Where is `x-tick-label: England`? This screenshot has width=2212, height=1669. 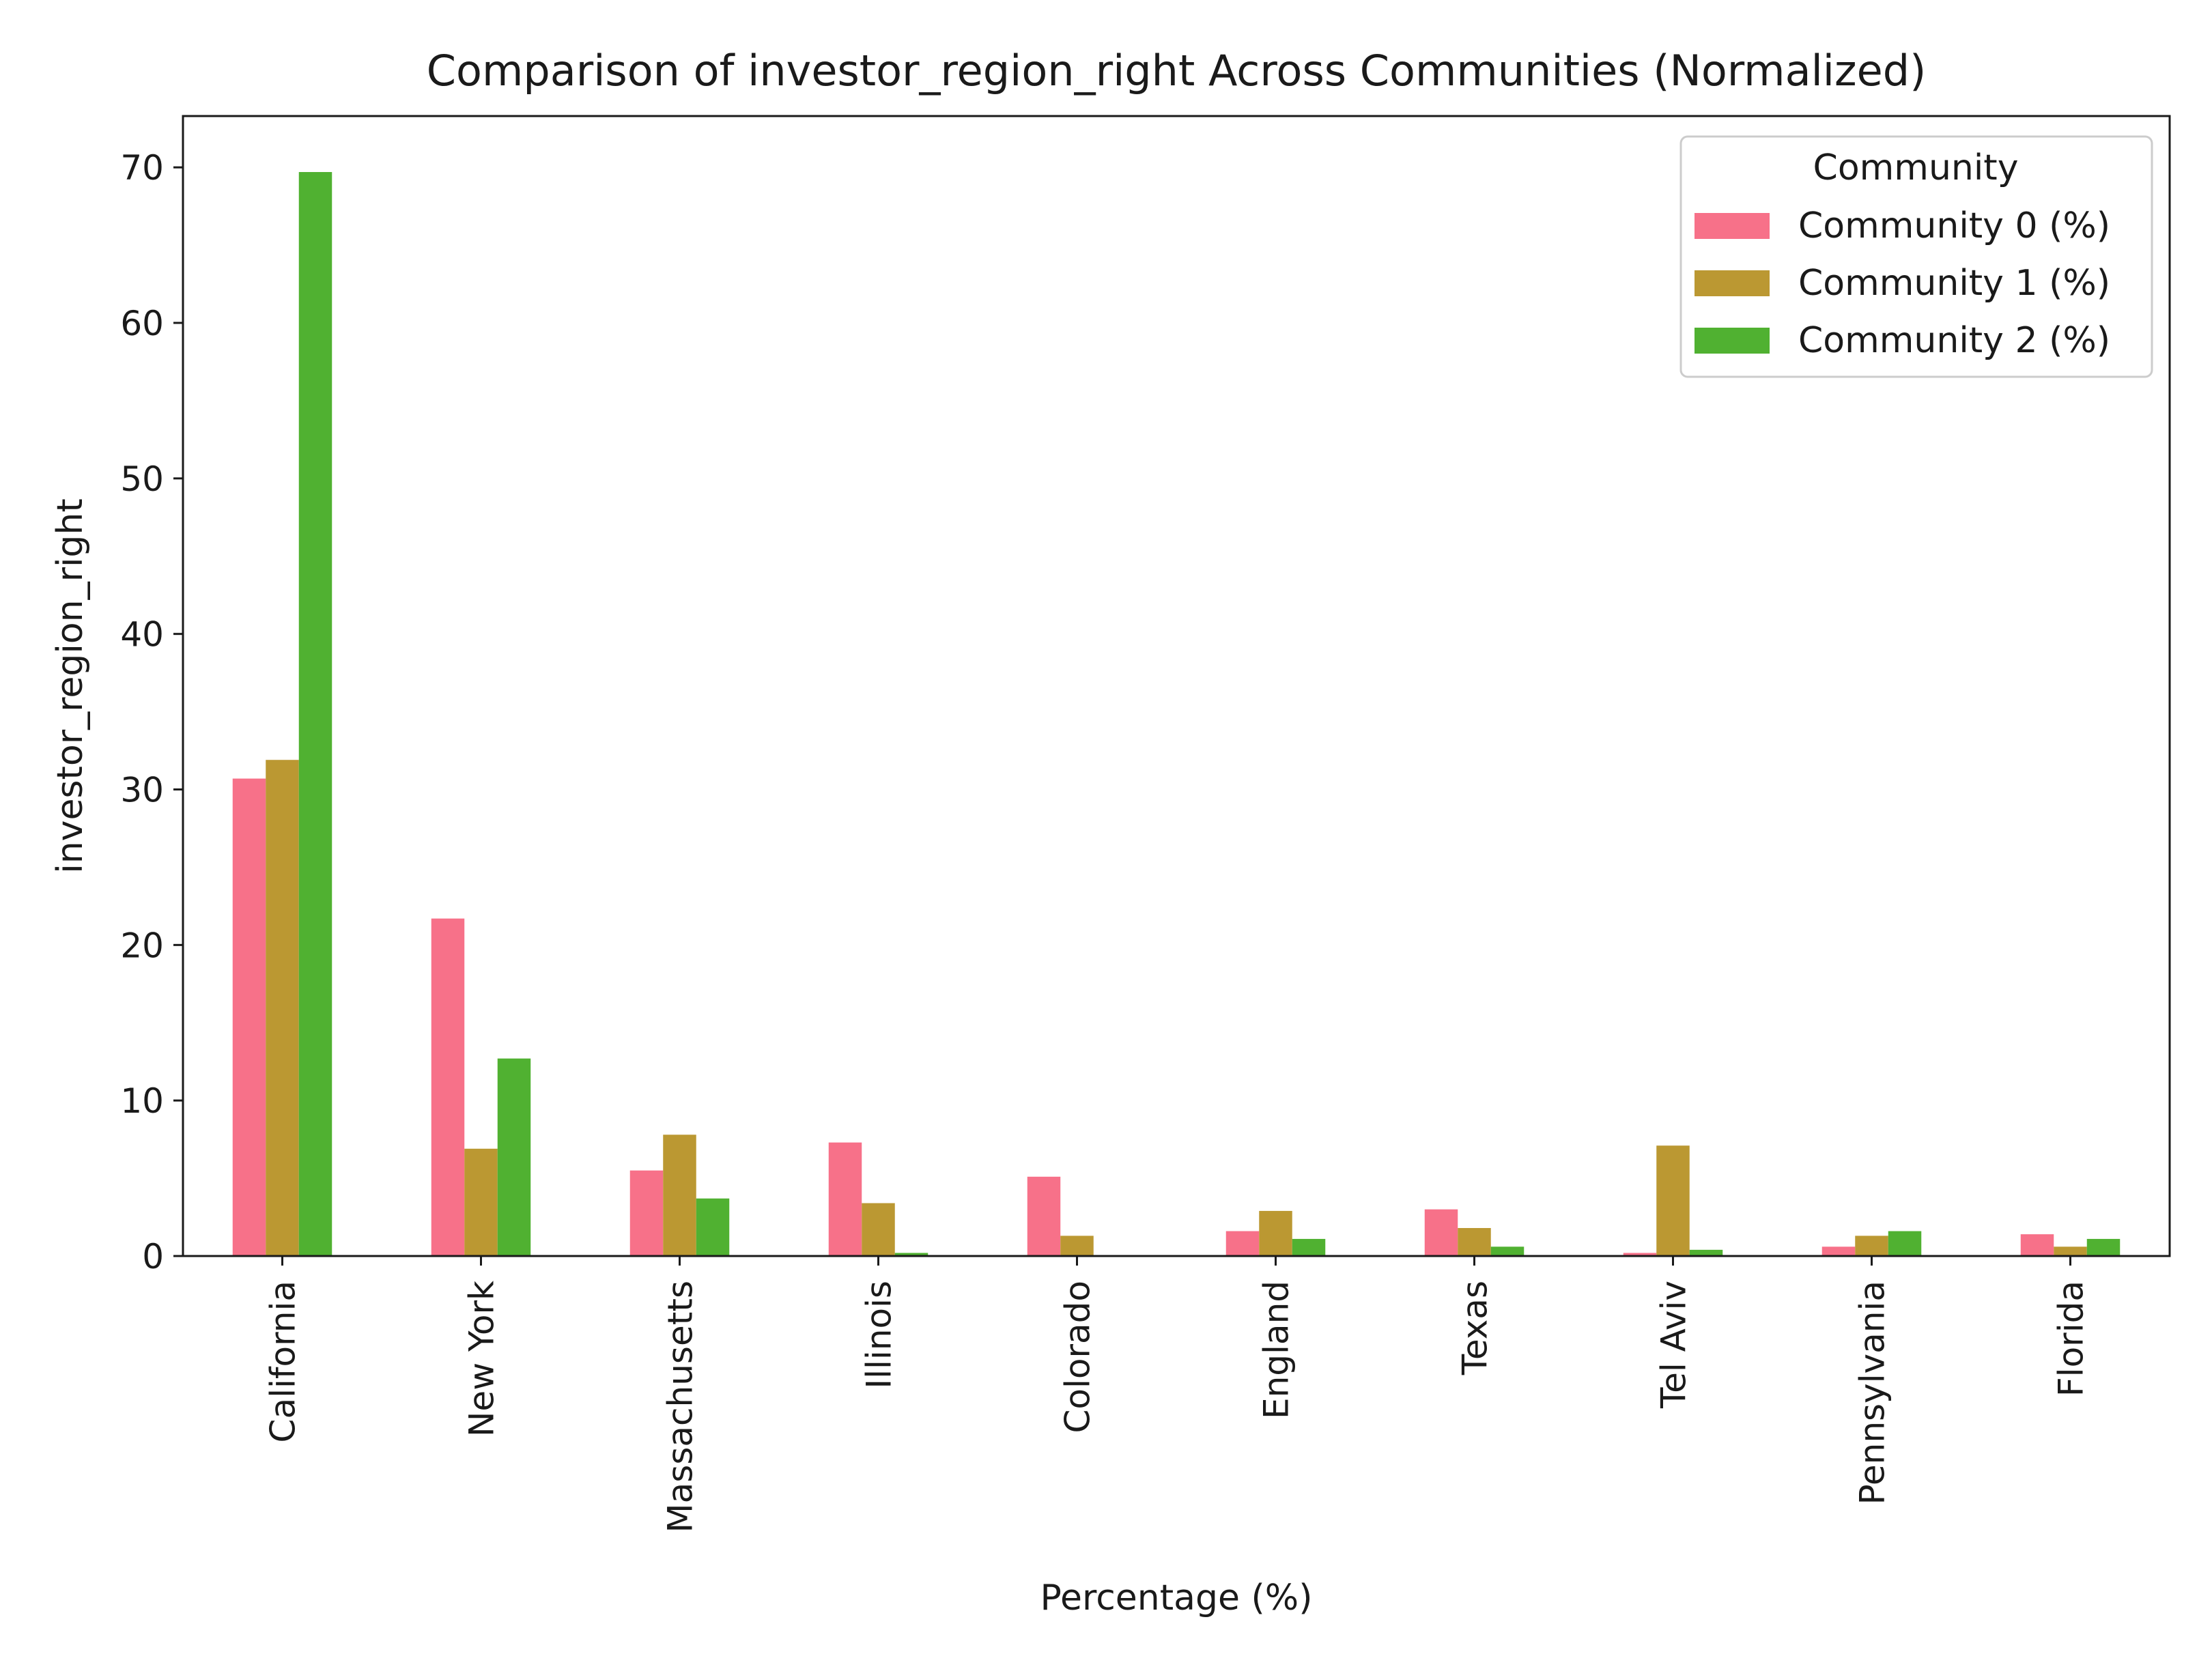
x-tick-label: England is located at coordinates (1276, 1350).